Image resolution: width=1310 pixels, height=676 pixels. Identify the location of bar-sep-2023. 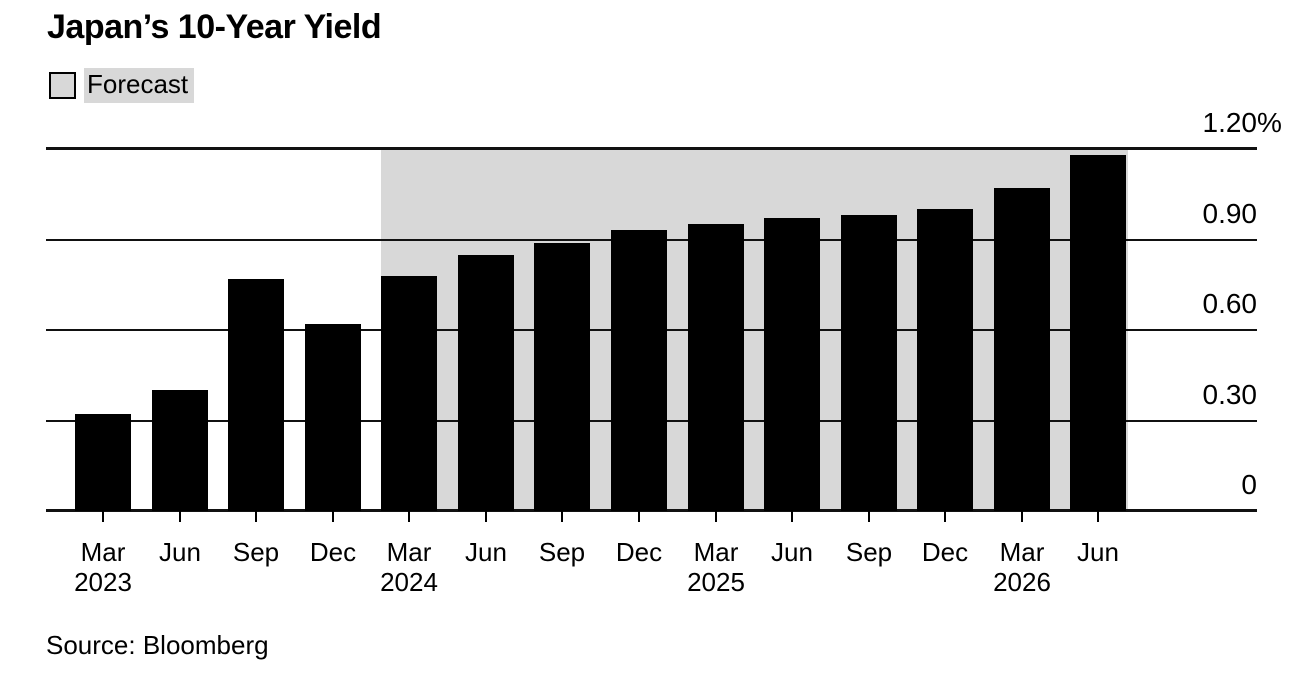
(256, 395).